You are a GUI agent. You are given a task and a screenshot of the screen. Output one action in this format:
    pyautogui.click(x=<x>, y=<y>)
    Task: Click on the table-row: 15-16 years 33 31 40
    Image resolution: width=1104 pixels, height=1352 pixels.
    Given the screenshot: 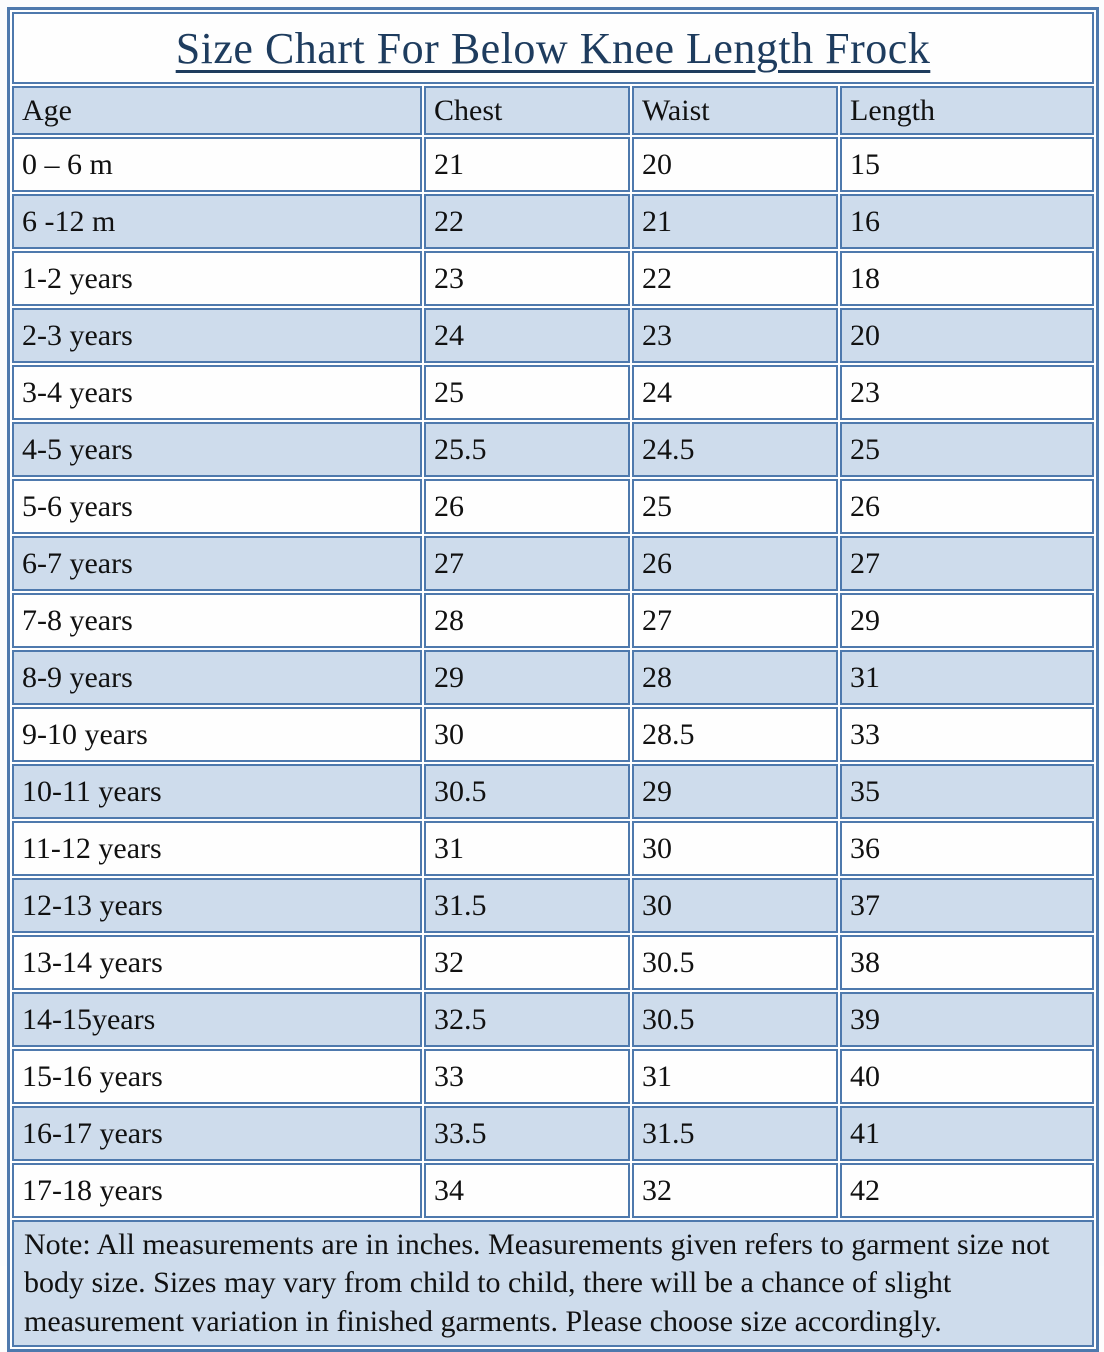 What is the action you would take?
    pyautogui.click(x=553, y=1076)
    